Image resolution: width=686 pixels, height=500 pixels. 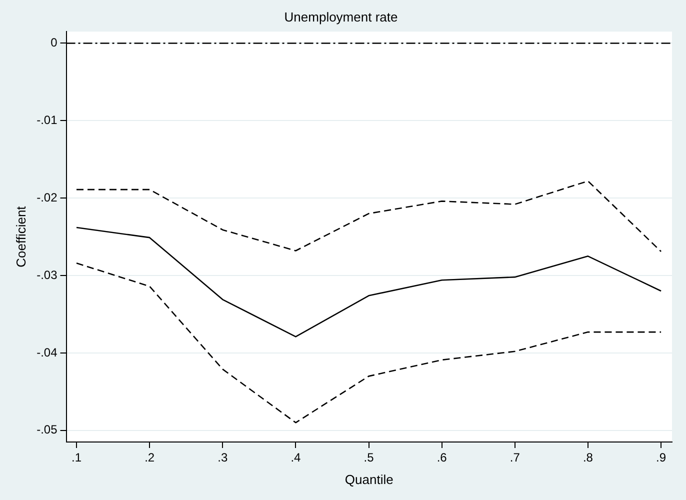 I want to click on y-tick-label: -.03, so click(x=47, y=275).